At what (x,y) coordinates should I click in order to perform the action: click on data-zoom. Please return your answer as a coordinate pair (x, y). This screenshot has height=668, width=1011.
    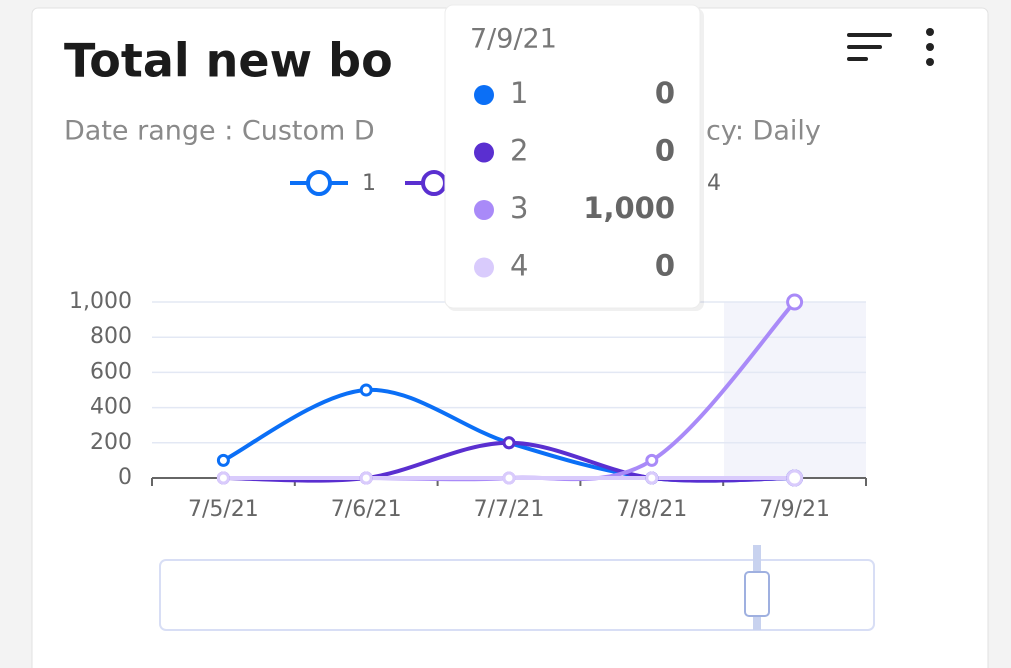
    Looking at the image, I should click on (517, 588).